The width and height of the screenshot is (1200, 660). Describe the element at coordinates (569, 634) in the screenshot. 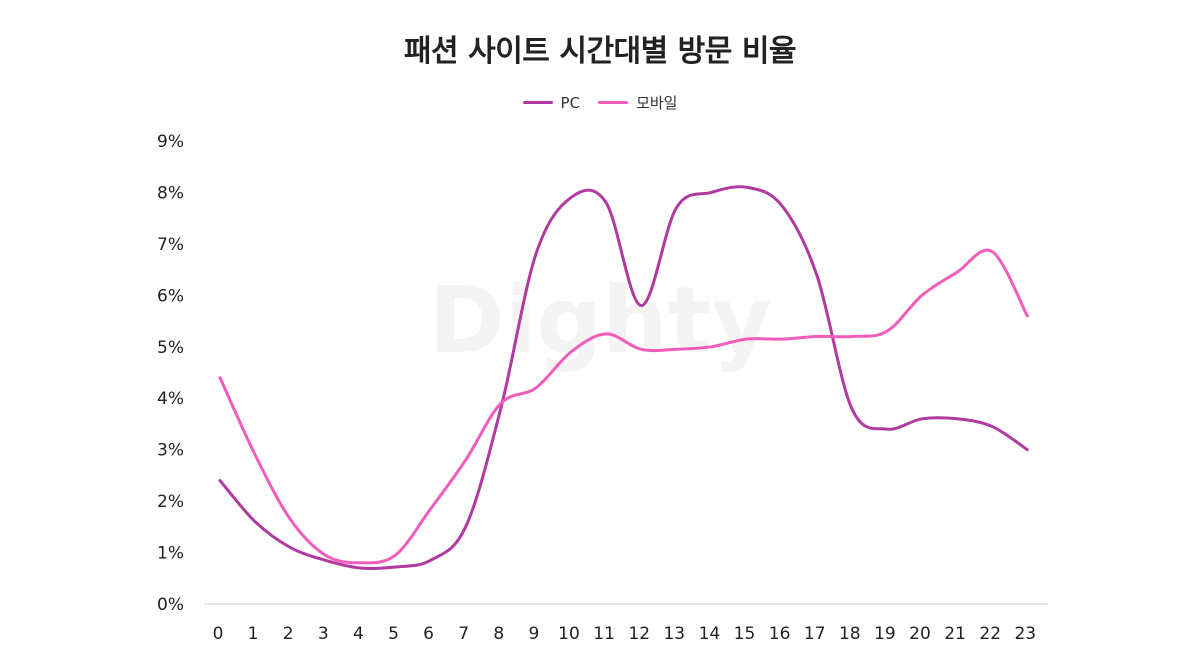

I see `x-tick-label: 10` at that location.